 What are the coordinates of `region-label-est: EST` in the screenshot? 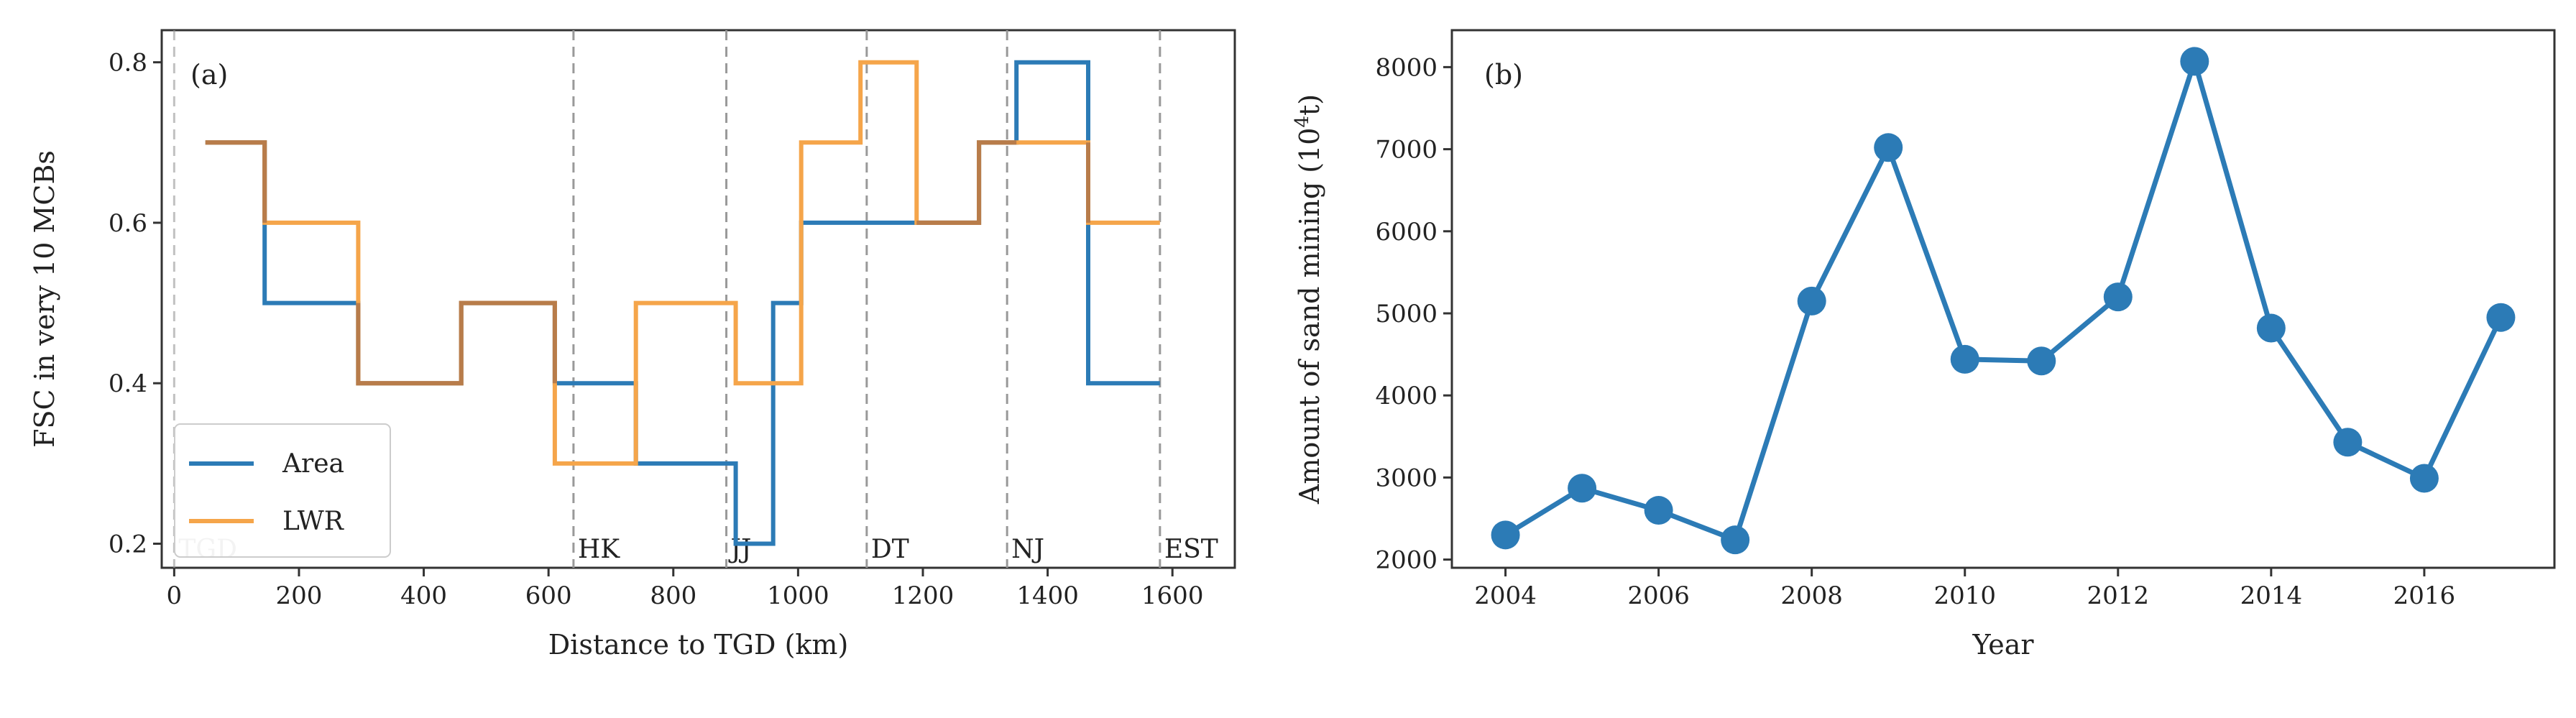 It's located at (1191, 549).